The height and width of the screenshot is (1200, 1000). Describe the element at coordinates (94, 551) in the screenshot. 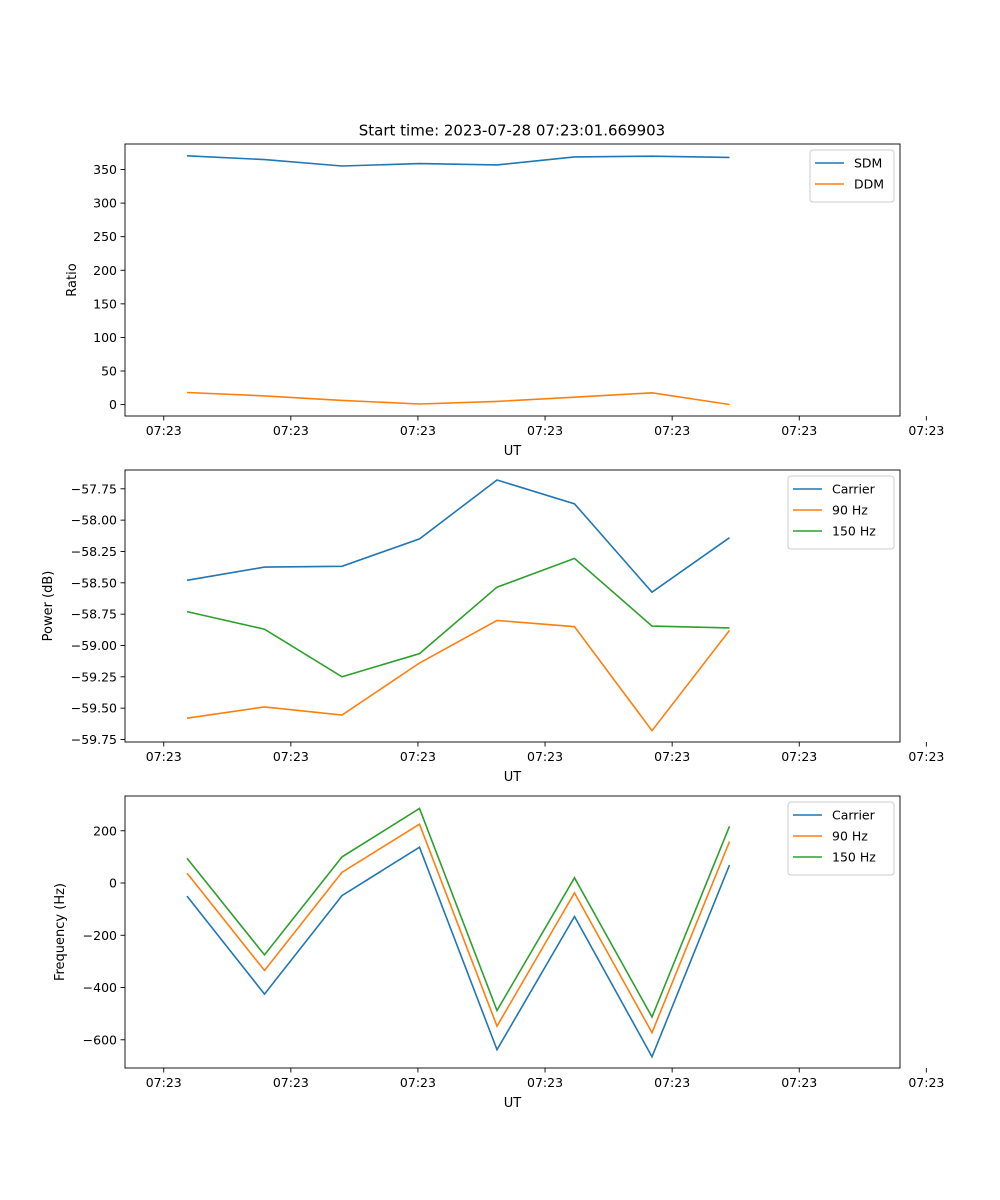

I see `y-tick-label: −58.25` at that location.